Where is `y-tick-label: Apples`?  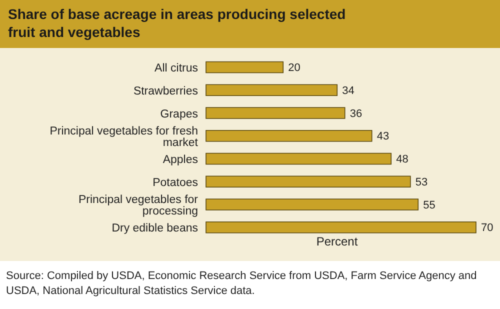 y-tick-label: Apples is located at coordinates (180, 160).